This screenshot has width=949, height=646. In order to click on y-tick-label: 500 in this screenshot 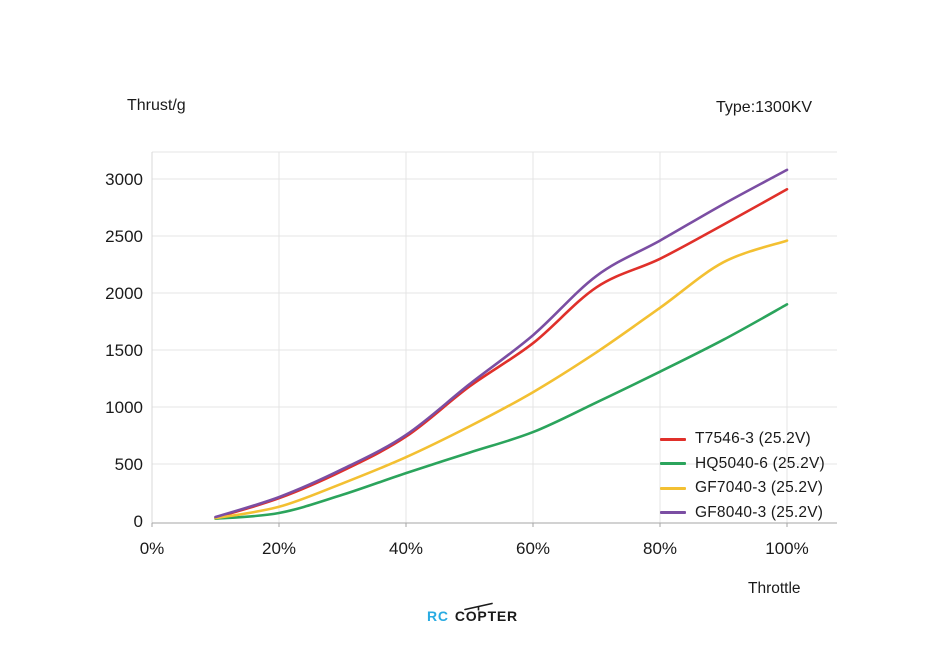, I will do `click(129, 464)`.